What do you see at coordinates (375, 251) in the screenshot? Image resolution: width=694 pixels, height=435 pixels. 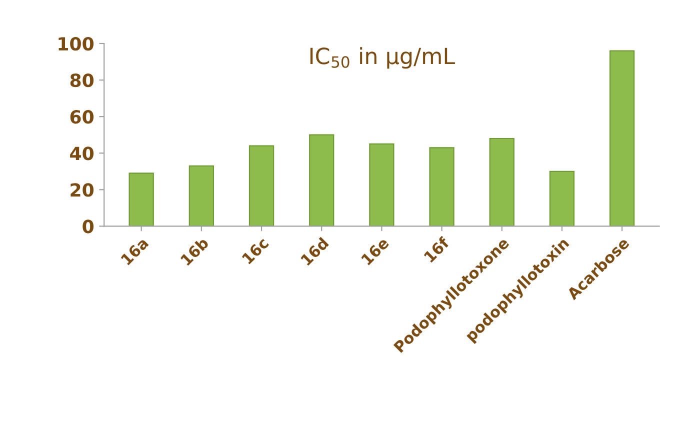 I see `x-tick-label: 16e` at bounding box center [375, 251].